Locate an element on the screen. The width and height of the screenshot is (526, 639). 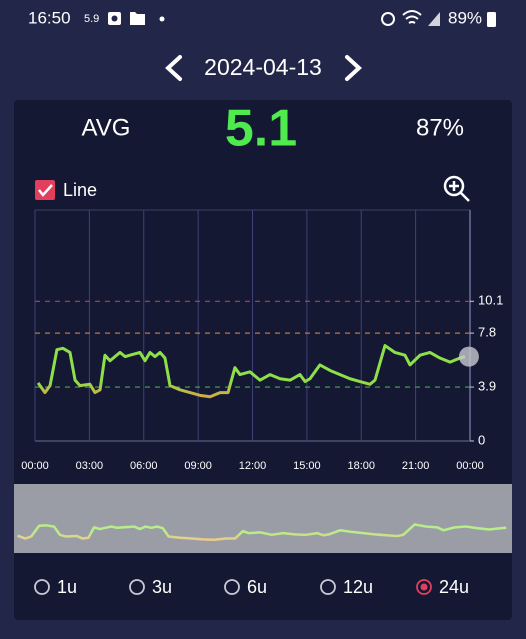
range-selector: 1u 3u 6u 12u 24u is located at coordinates (251, 587).